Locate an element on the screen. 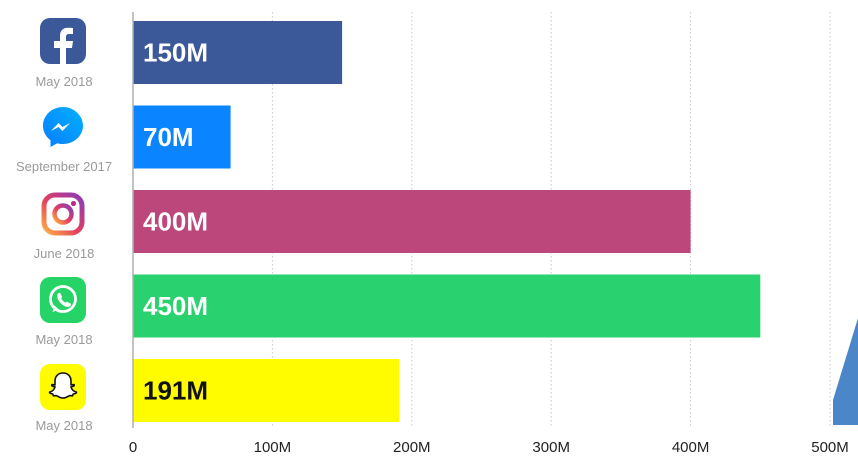 The image size is (858, 458). x-tick-label-200: 200M is located at coordinates (412, 447).